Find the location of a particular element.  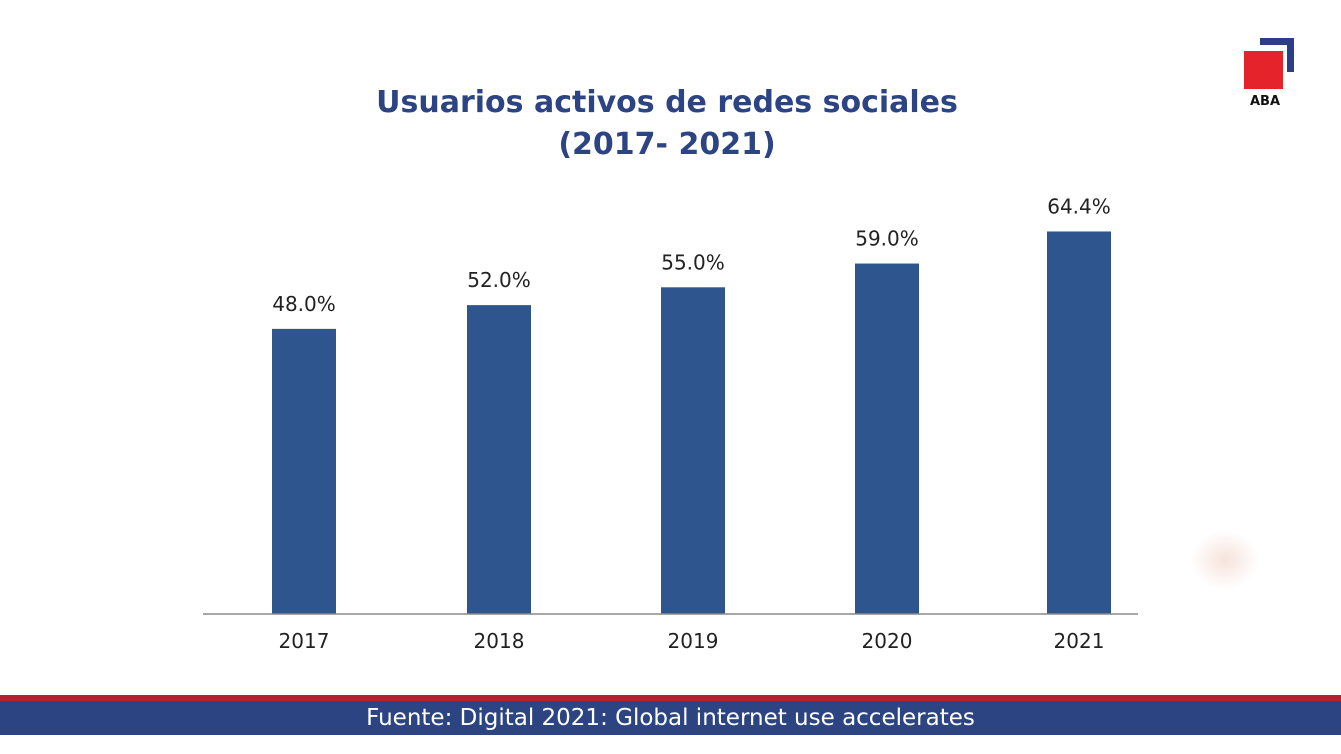

bar-2021 is located at coordinates (1079, 423).